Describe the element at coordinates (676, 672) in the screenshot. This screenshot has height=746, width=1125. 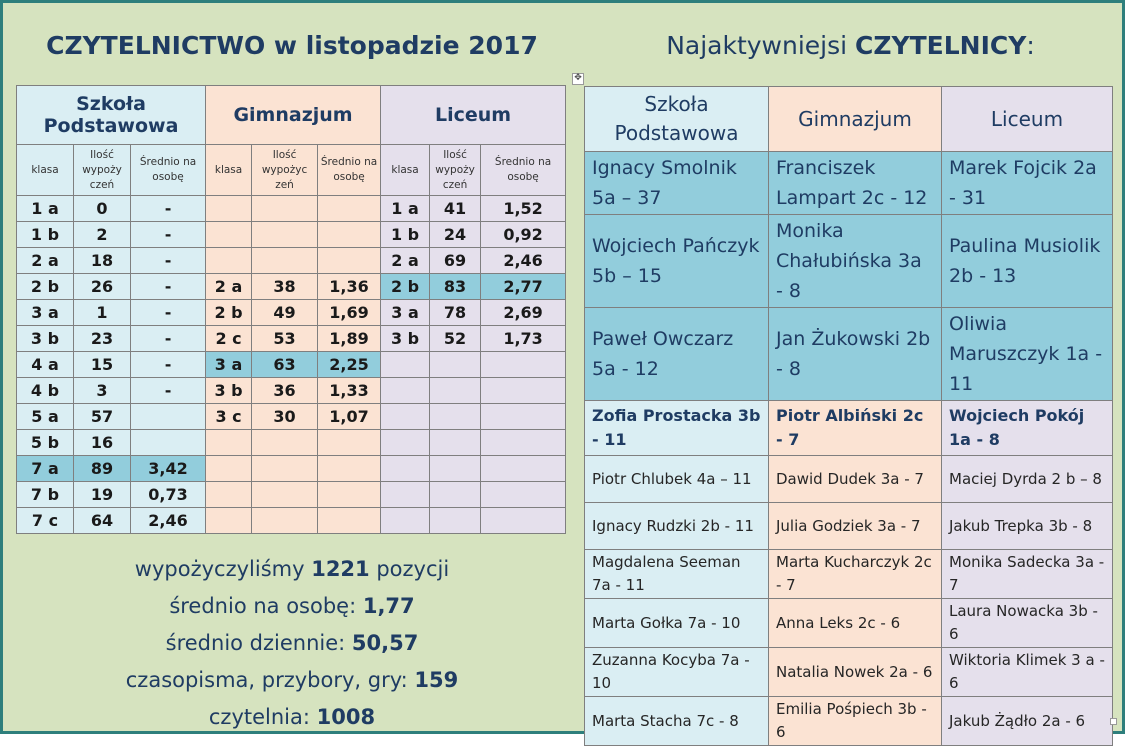
I see `sp-reader-cell: Zuzanna Kocyba 7a - 10` at that location.